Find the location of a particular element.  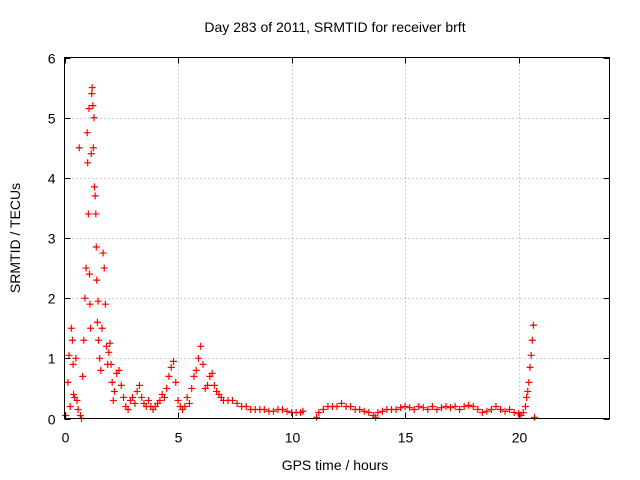

x-tick-label: 20 is located at coordinates (520, 438).